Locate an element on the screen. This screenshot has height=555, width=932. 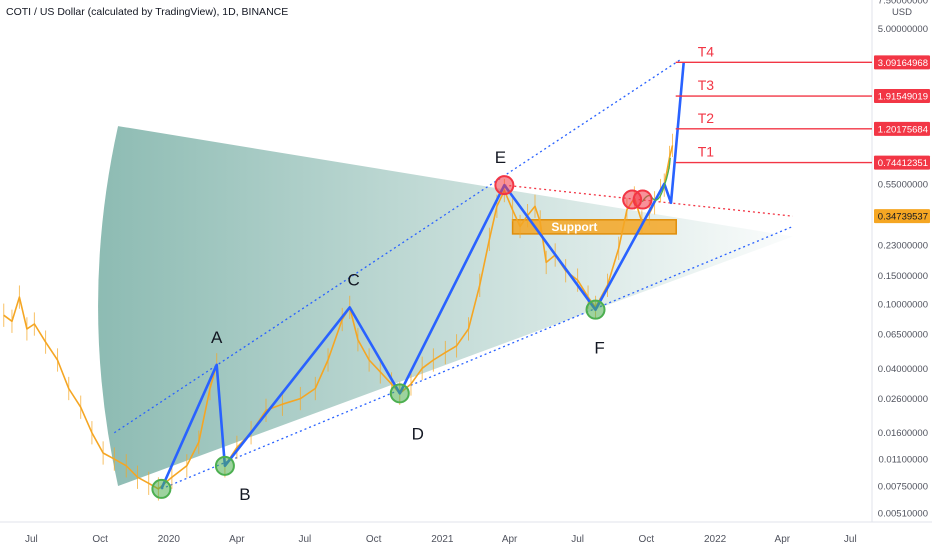
target-price-badge-t1: 0.74412351 is located at coordinates (903, 163).